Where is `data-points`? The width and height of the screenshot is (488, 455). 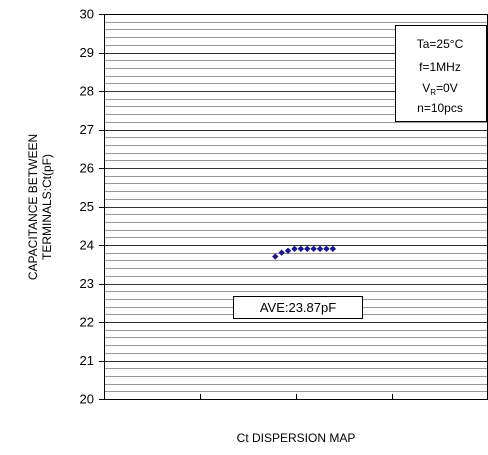 data-points is located at coordinates (304, 252).